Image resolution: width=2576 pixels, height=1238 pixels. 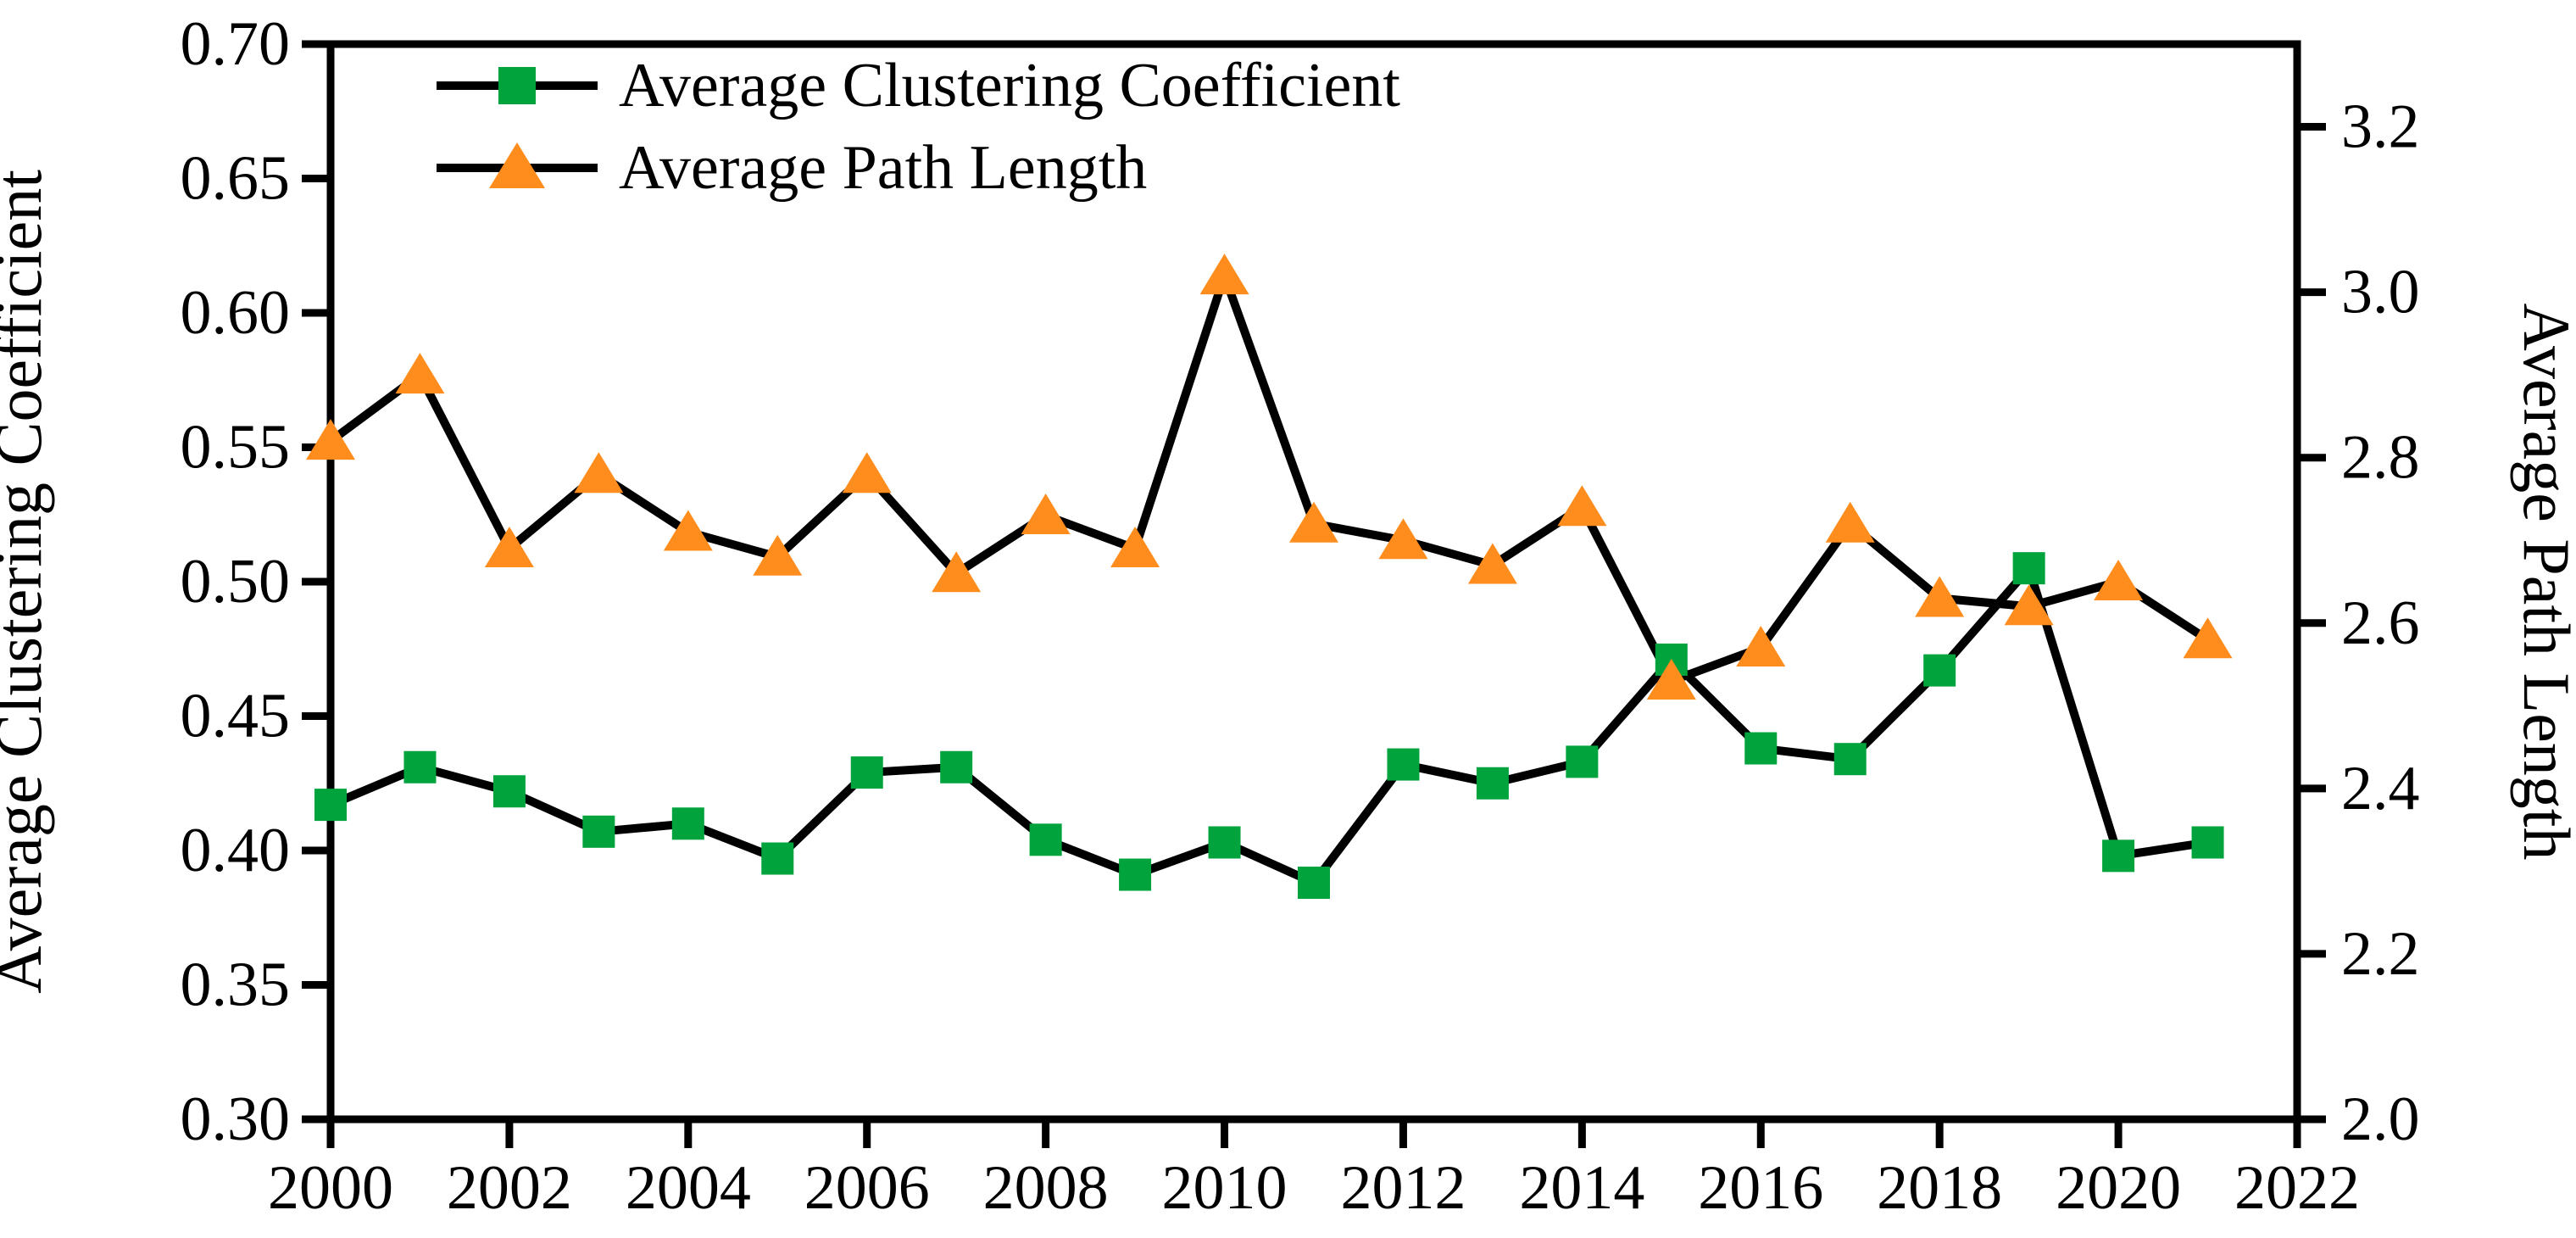 What do you see at coordinates (2380, 623) in the screenshot?
I see `right-axis-tick-label: 2.6` at bounding box center [2380, 623].